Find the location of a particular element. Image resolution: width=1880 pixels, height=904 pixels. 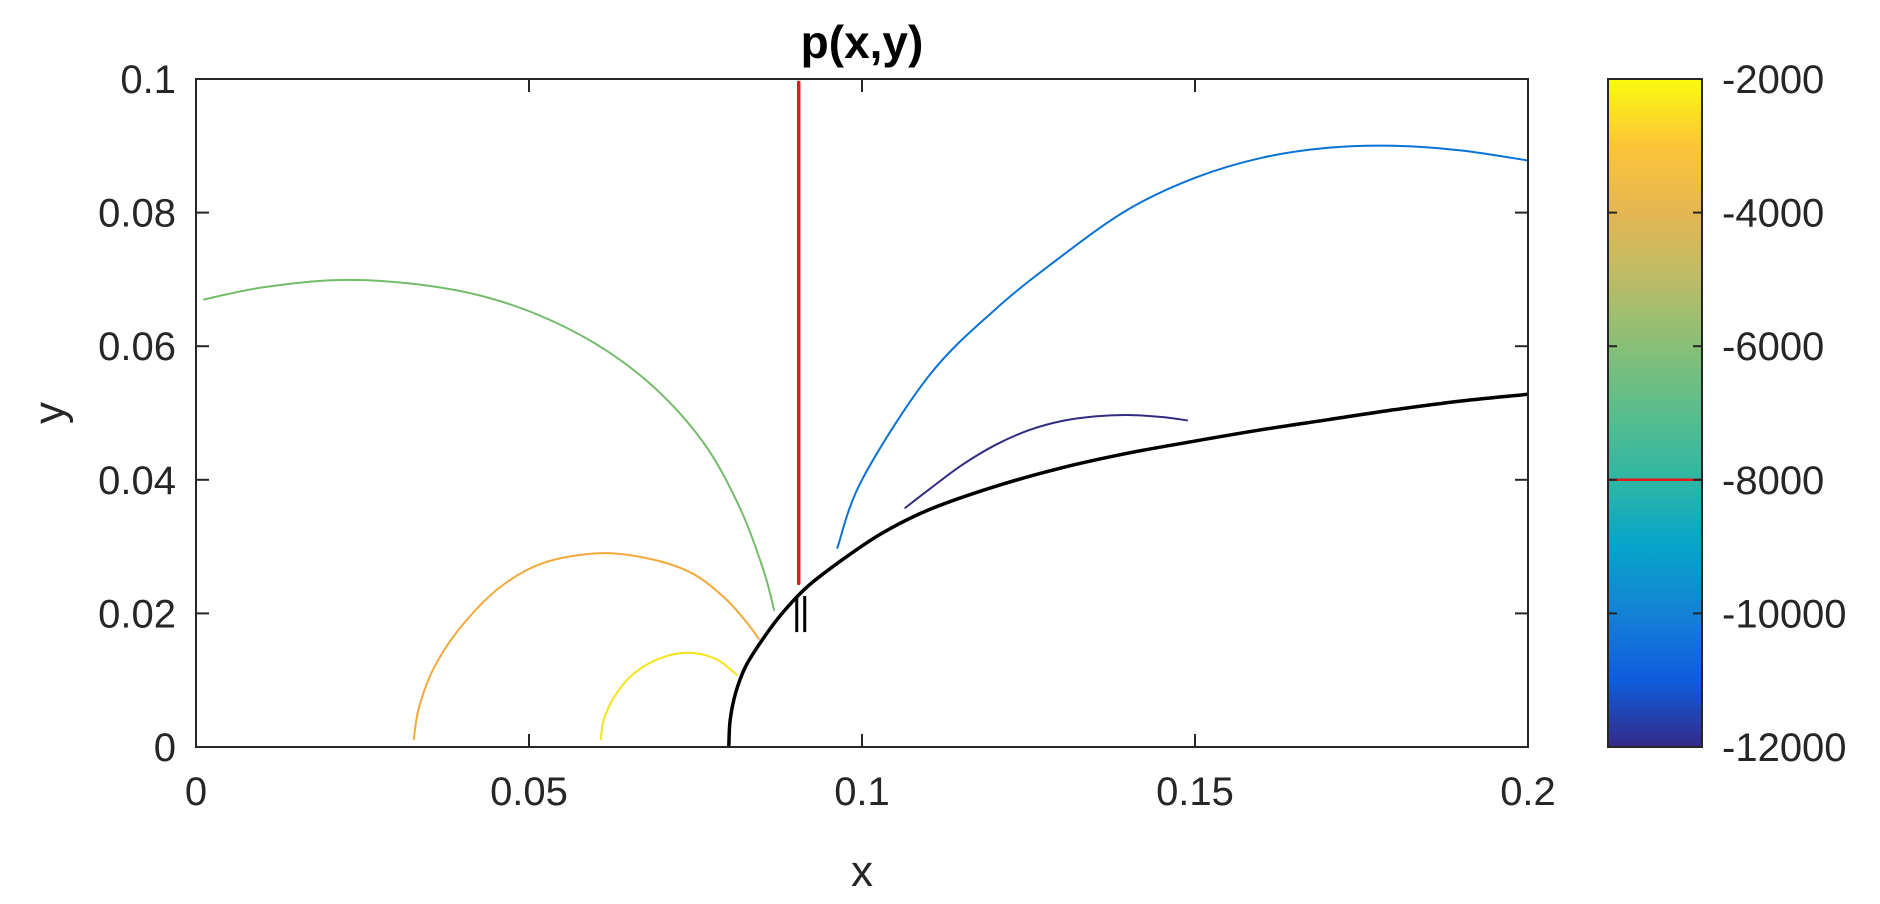

x-tick-label-2: 0.1 is located at coordinates (862, 792).